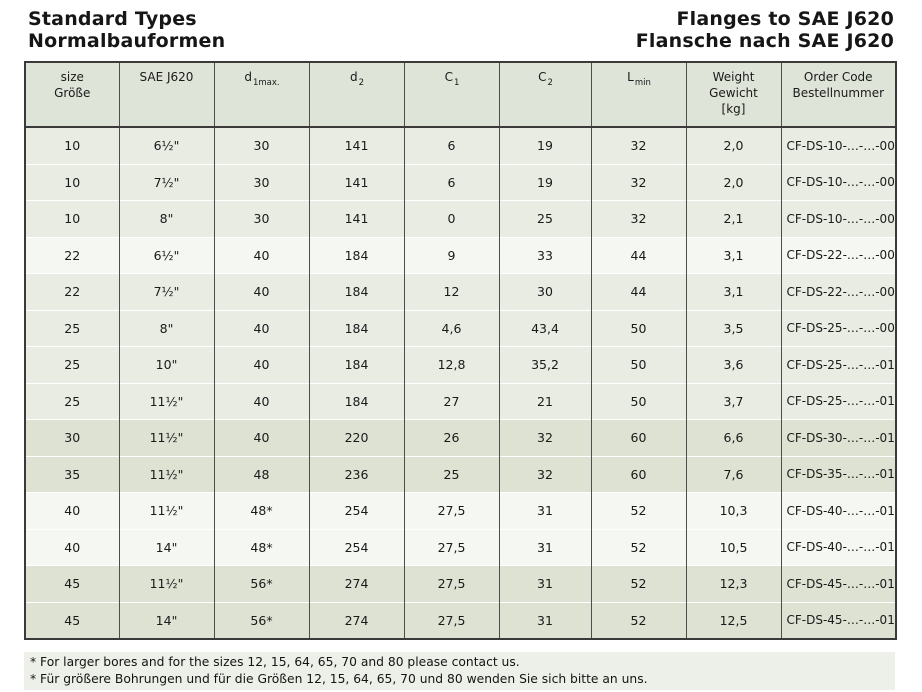 The height and width of the screenshot is (692, 922). What do you see at coordinates (838, 255) in the screenshot?
I see `cell-order: CF-DS-22-…-…-006` at bounding box center [838, 255].